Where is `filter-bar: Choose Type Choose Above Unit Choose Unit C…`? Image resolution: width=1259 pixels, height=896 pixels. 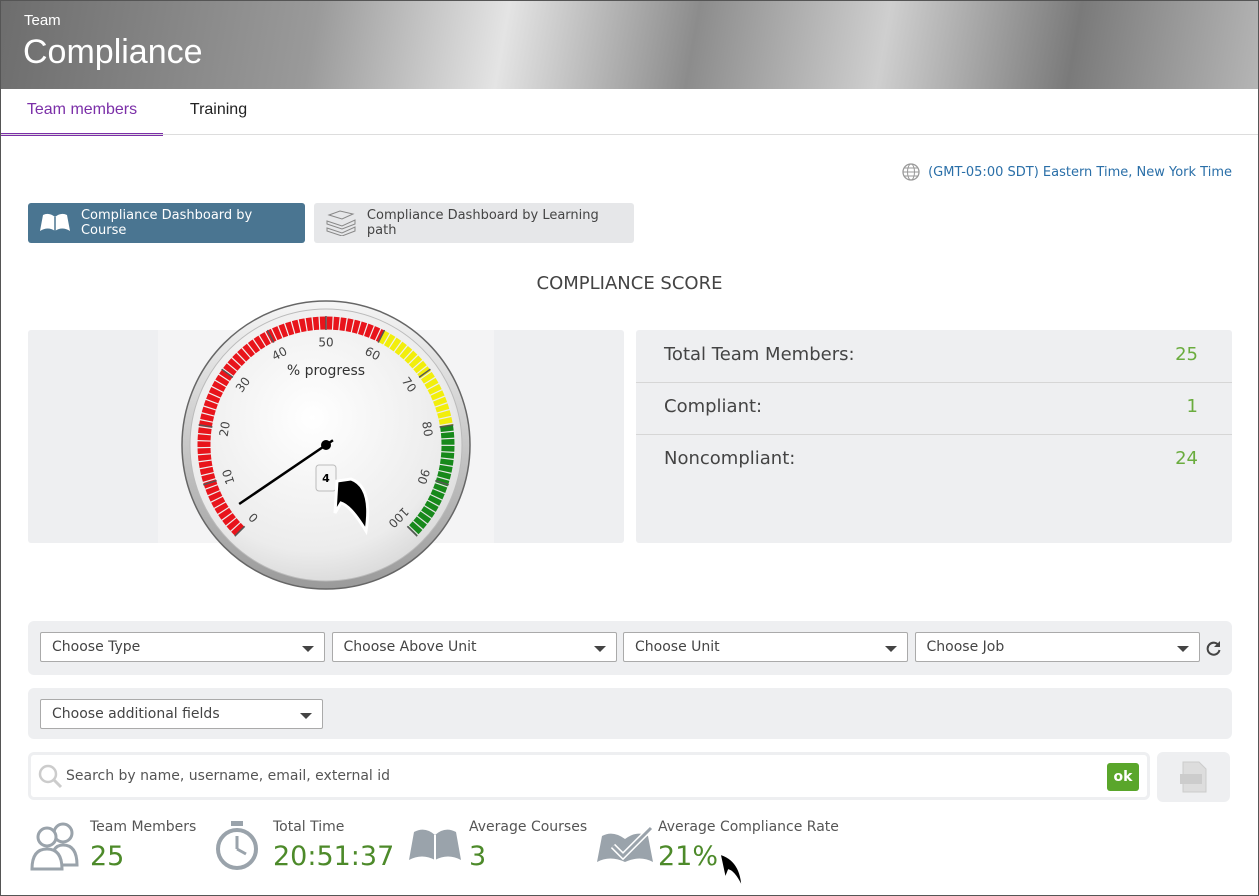 filter-bar: Choose Type Choose Above Unit Choose Unit C… is located at coordinates (630, 648).